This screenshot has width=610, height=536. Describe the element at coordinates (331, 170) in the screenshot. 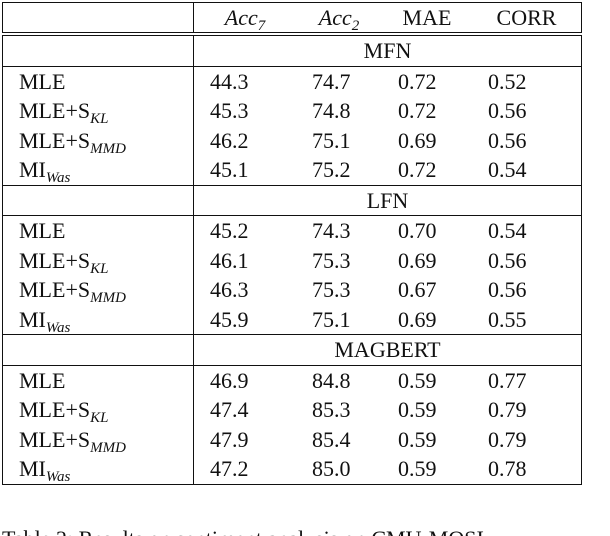

I see `value: 75.2` at that location.